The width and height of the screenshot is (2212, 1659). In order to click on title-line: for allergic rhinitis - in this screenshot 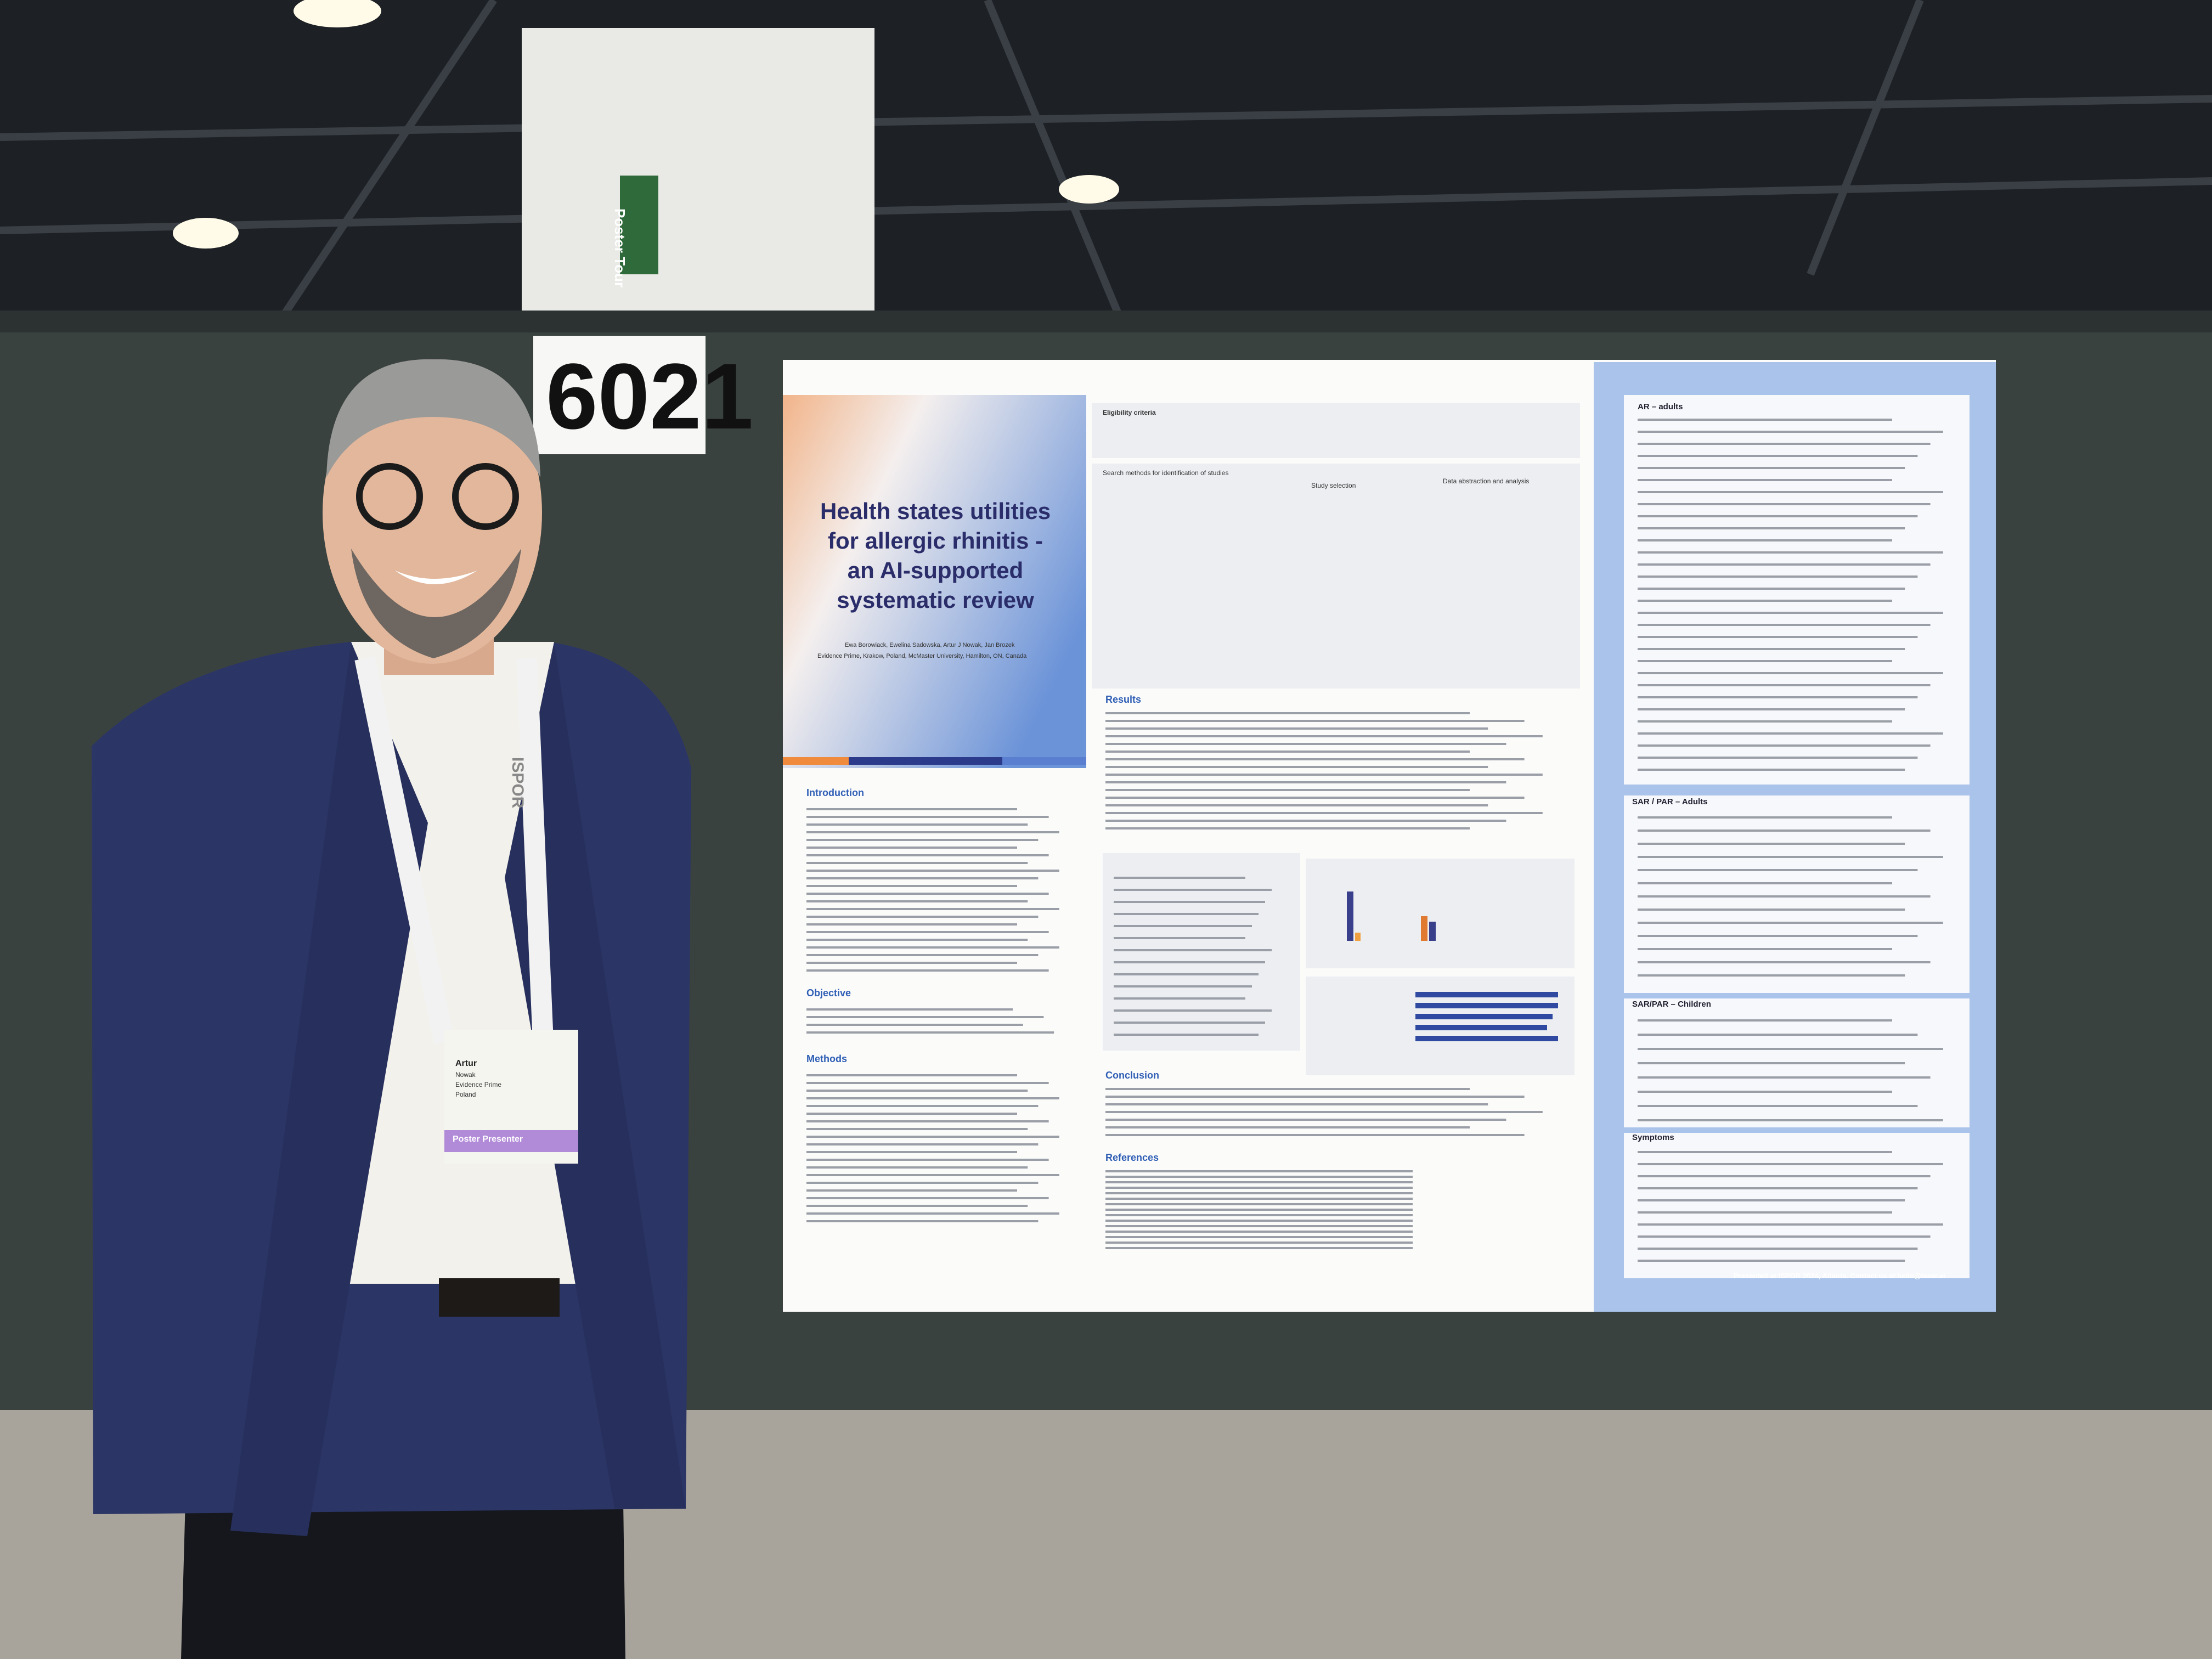, I will do `click(935, 541)`.